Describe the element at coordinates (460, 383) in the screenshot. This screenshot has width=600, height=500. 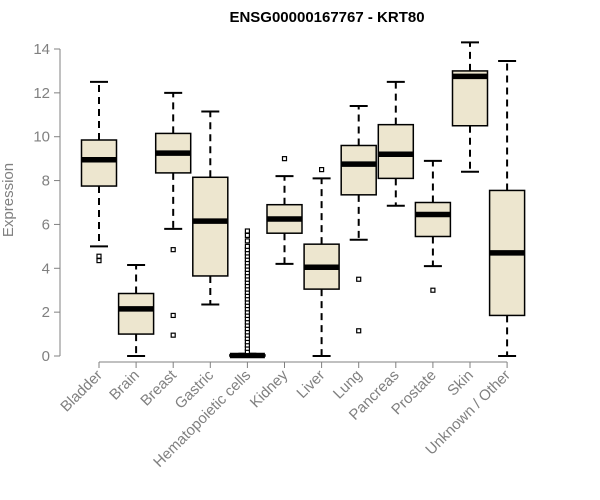
I see `x-tick-label: Skin` at that location.